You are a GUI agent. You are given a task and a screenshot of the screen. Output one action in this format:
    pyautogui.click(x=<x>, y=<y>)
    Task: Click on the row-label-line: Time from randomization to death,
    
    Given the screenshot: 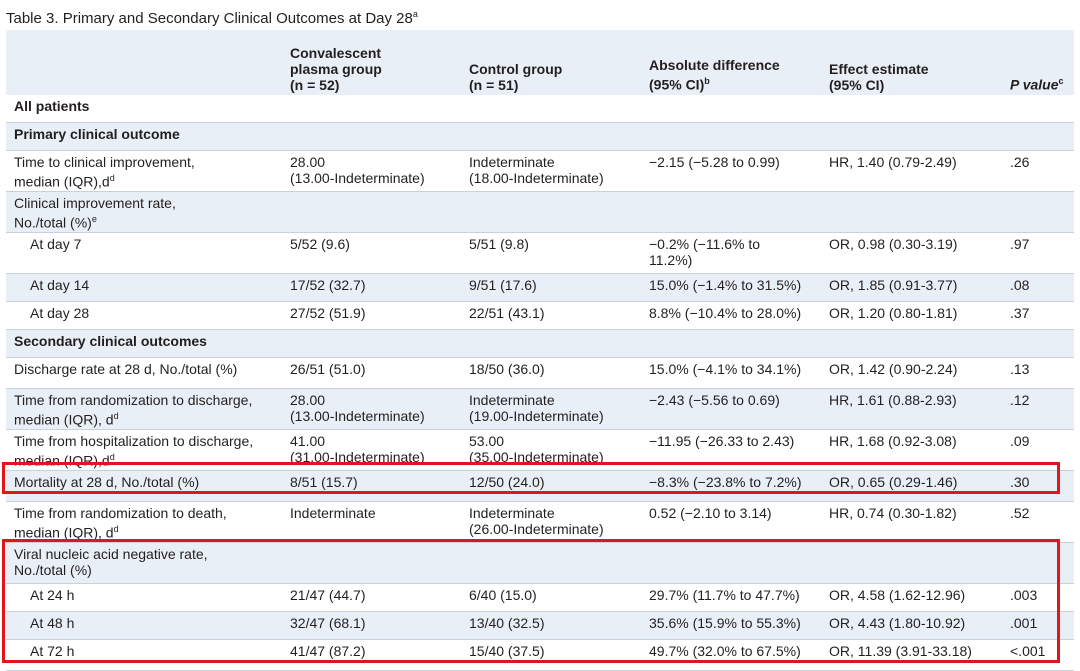 What is the action you would take?
    pyautogui.click(x=120, y=513)
    